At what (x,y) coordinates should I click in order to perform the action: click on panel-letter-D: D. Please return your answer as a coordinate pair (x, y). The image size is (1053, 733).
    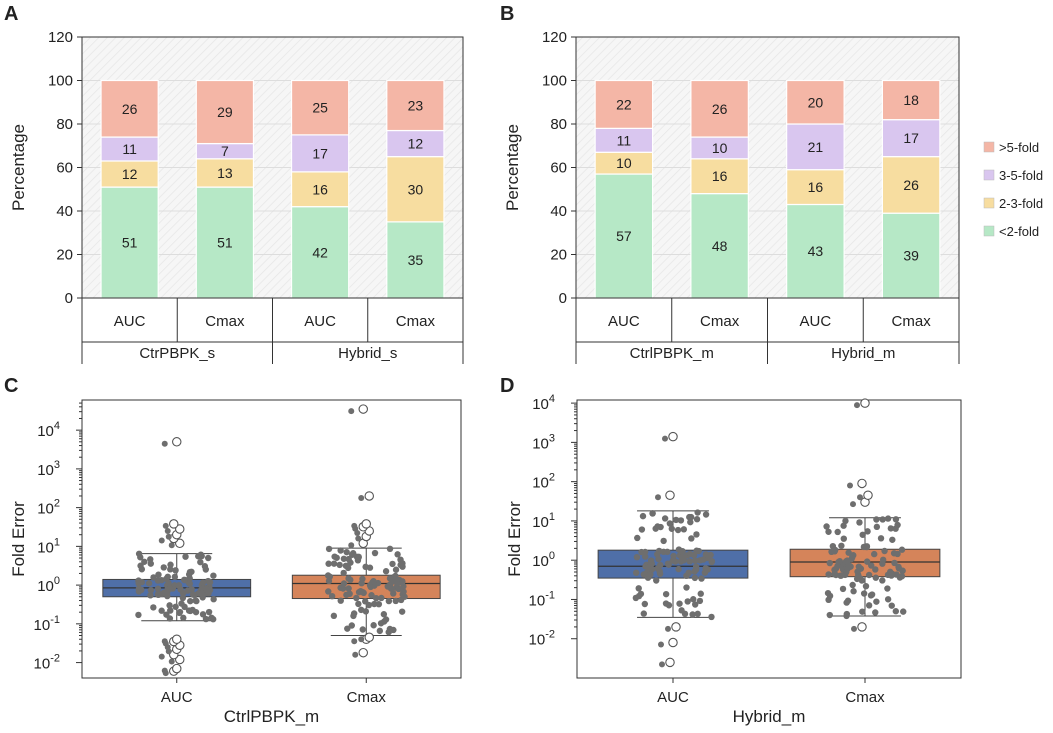
    Looking at the image, I should click on (507, 386).